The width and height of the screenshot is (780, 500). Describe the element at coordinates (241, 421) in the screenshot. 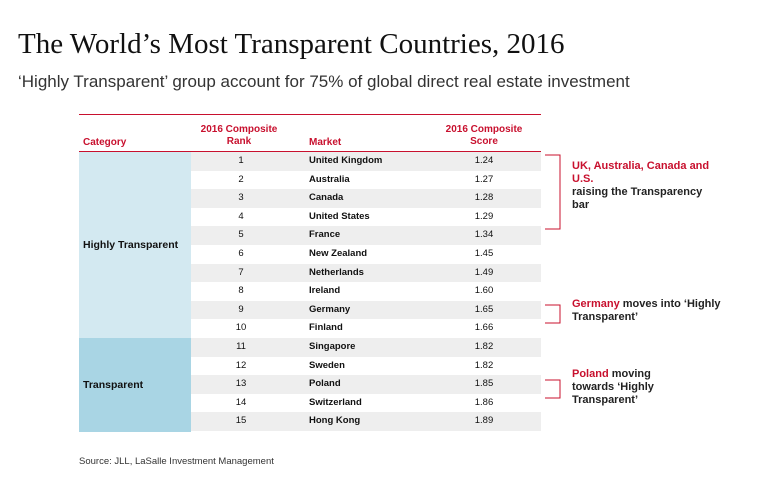

I see `rank-cell: 15` at that location.